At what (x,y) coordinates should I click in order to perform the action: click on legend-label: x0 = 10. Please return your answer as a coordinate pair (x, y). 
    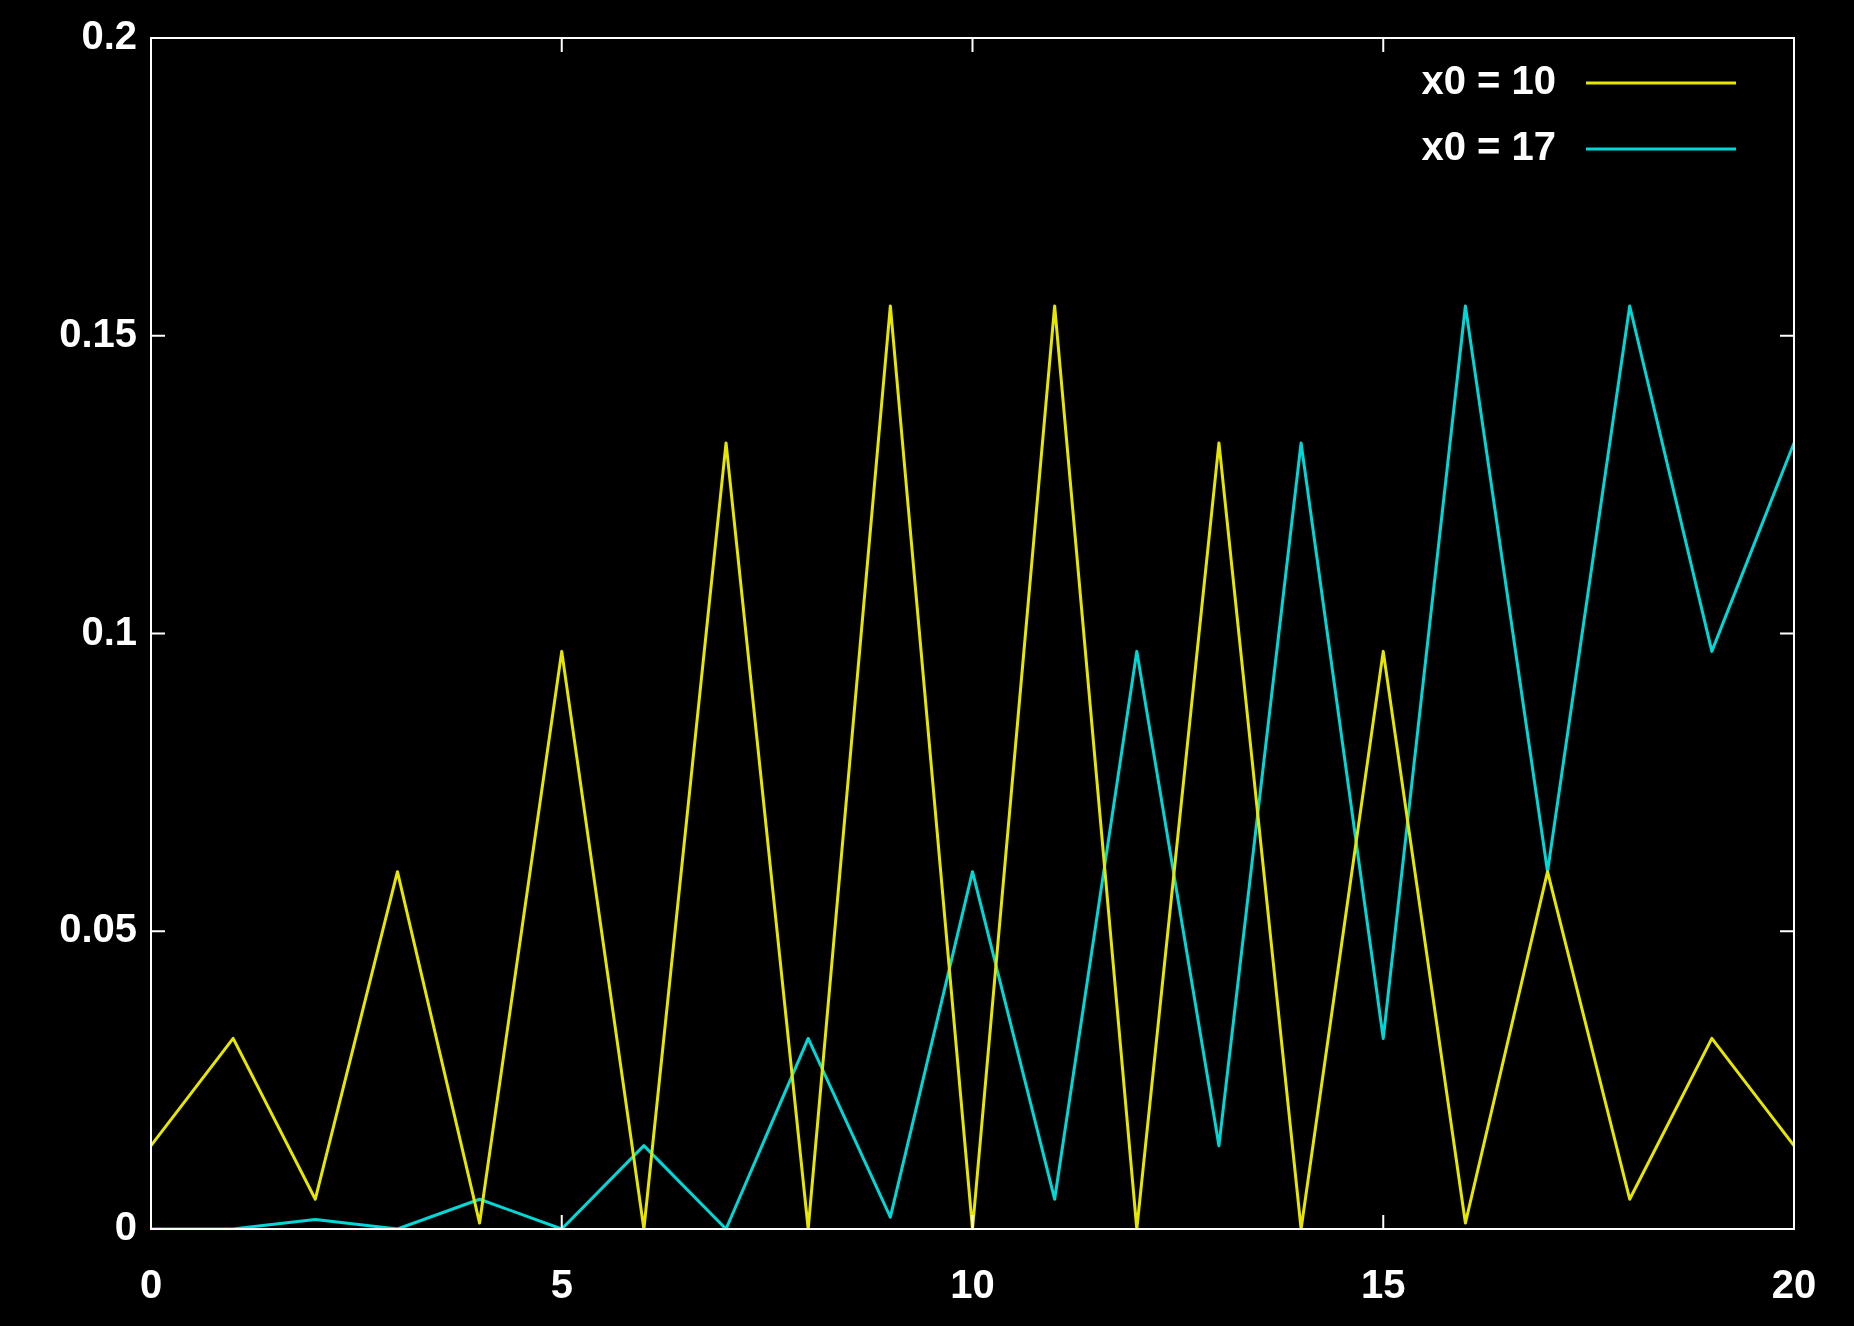
    Looking at the image, I should click on (1488, 80).